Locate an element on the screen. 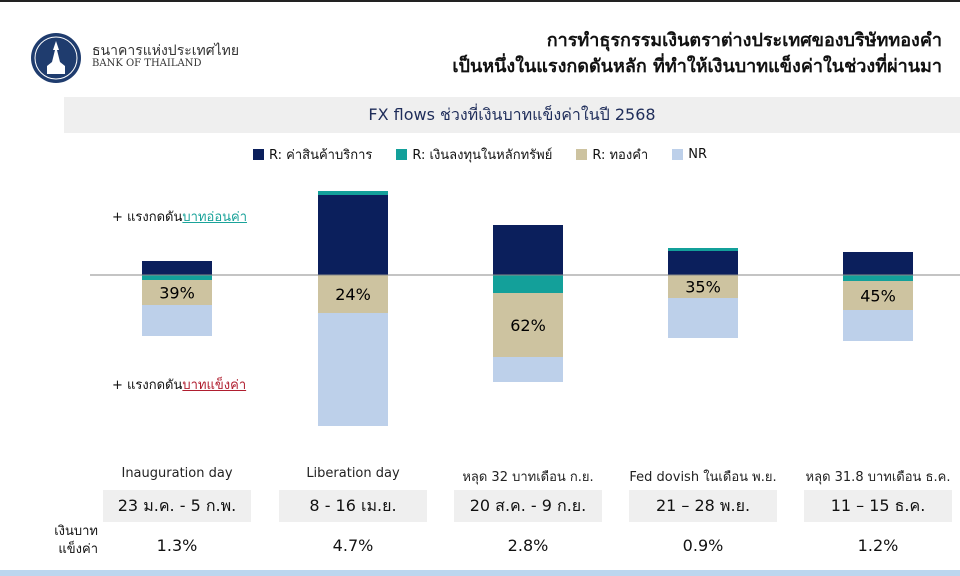  gold-share-label: 45% is located at coordinates (878, 296).